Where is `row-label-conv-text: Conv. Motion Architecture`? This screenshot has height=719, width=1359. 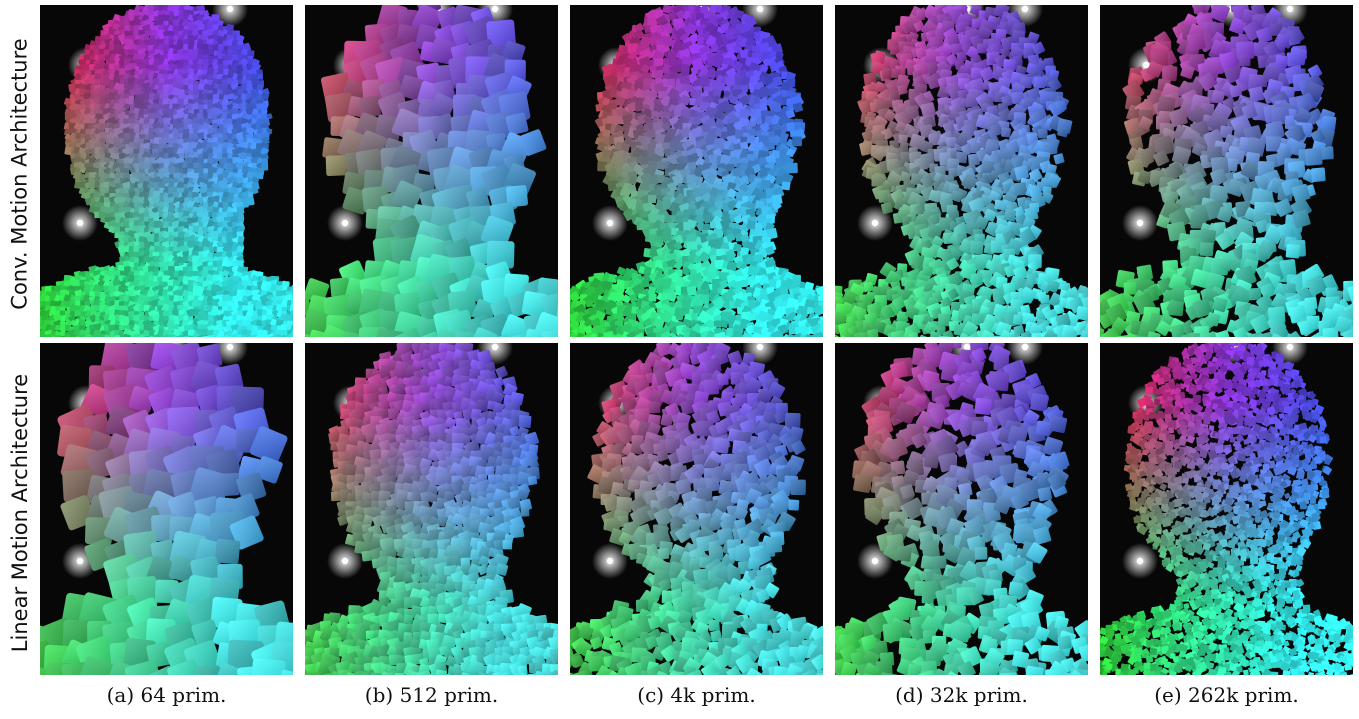 row-label-conv-text: Conv. Motion Architecture is located at coordinates (20, 173).